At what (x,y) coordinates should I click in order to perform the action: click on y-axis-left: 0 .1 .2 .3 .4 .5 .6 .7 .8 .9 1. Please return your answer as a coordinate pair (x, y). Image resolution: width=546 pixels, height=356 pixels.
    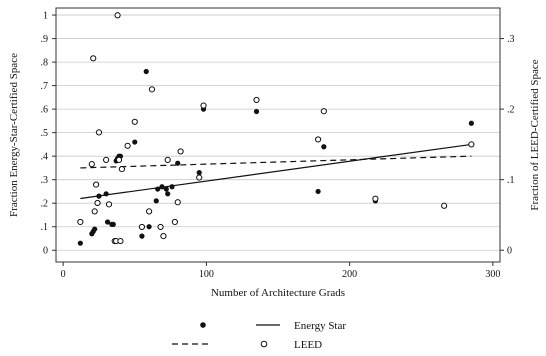
    Looking at the image, I should click on (48, 134).